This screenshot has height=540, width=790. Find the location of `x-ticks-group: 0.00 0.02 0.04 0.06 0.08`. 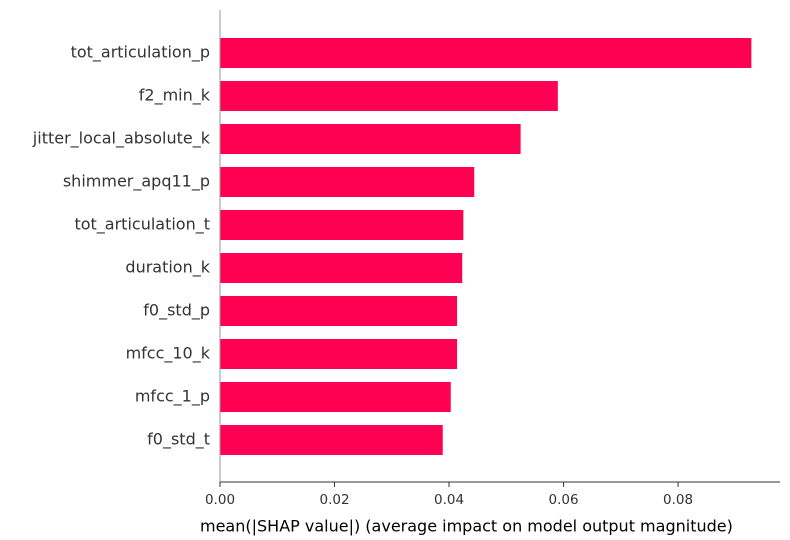

x-ticks-group: 0.00 0.02 0.04 0.06 0.08 is located at coordinates (449, 495).